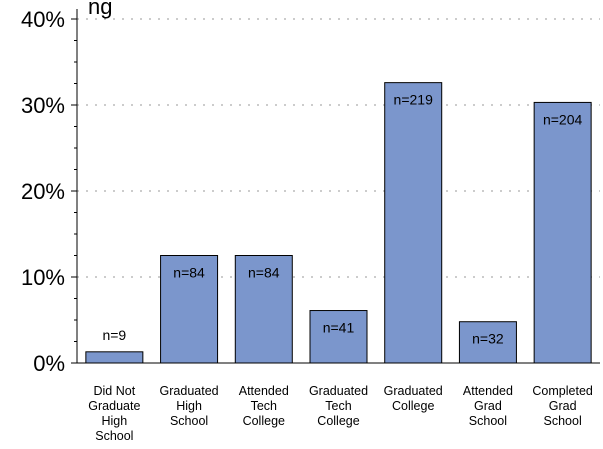 This screenshot has width=603, height=449. I want to click on y-axis: 0% 10% 20% 30% 40%, so click(49, 191).